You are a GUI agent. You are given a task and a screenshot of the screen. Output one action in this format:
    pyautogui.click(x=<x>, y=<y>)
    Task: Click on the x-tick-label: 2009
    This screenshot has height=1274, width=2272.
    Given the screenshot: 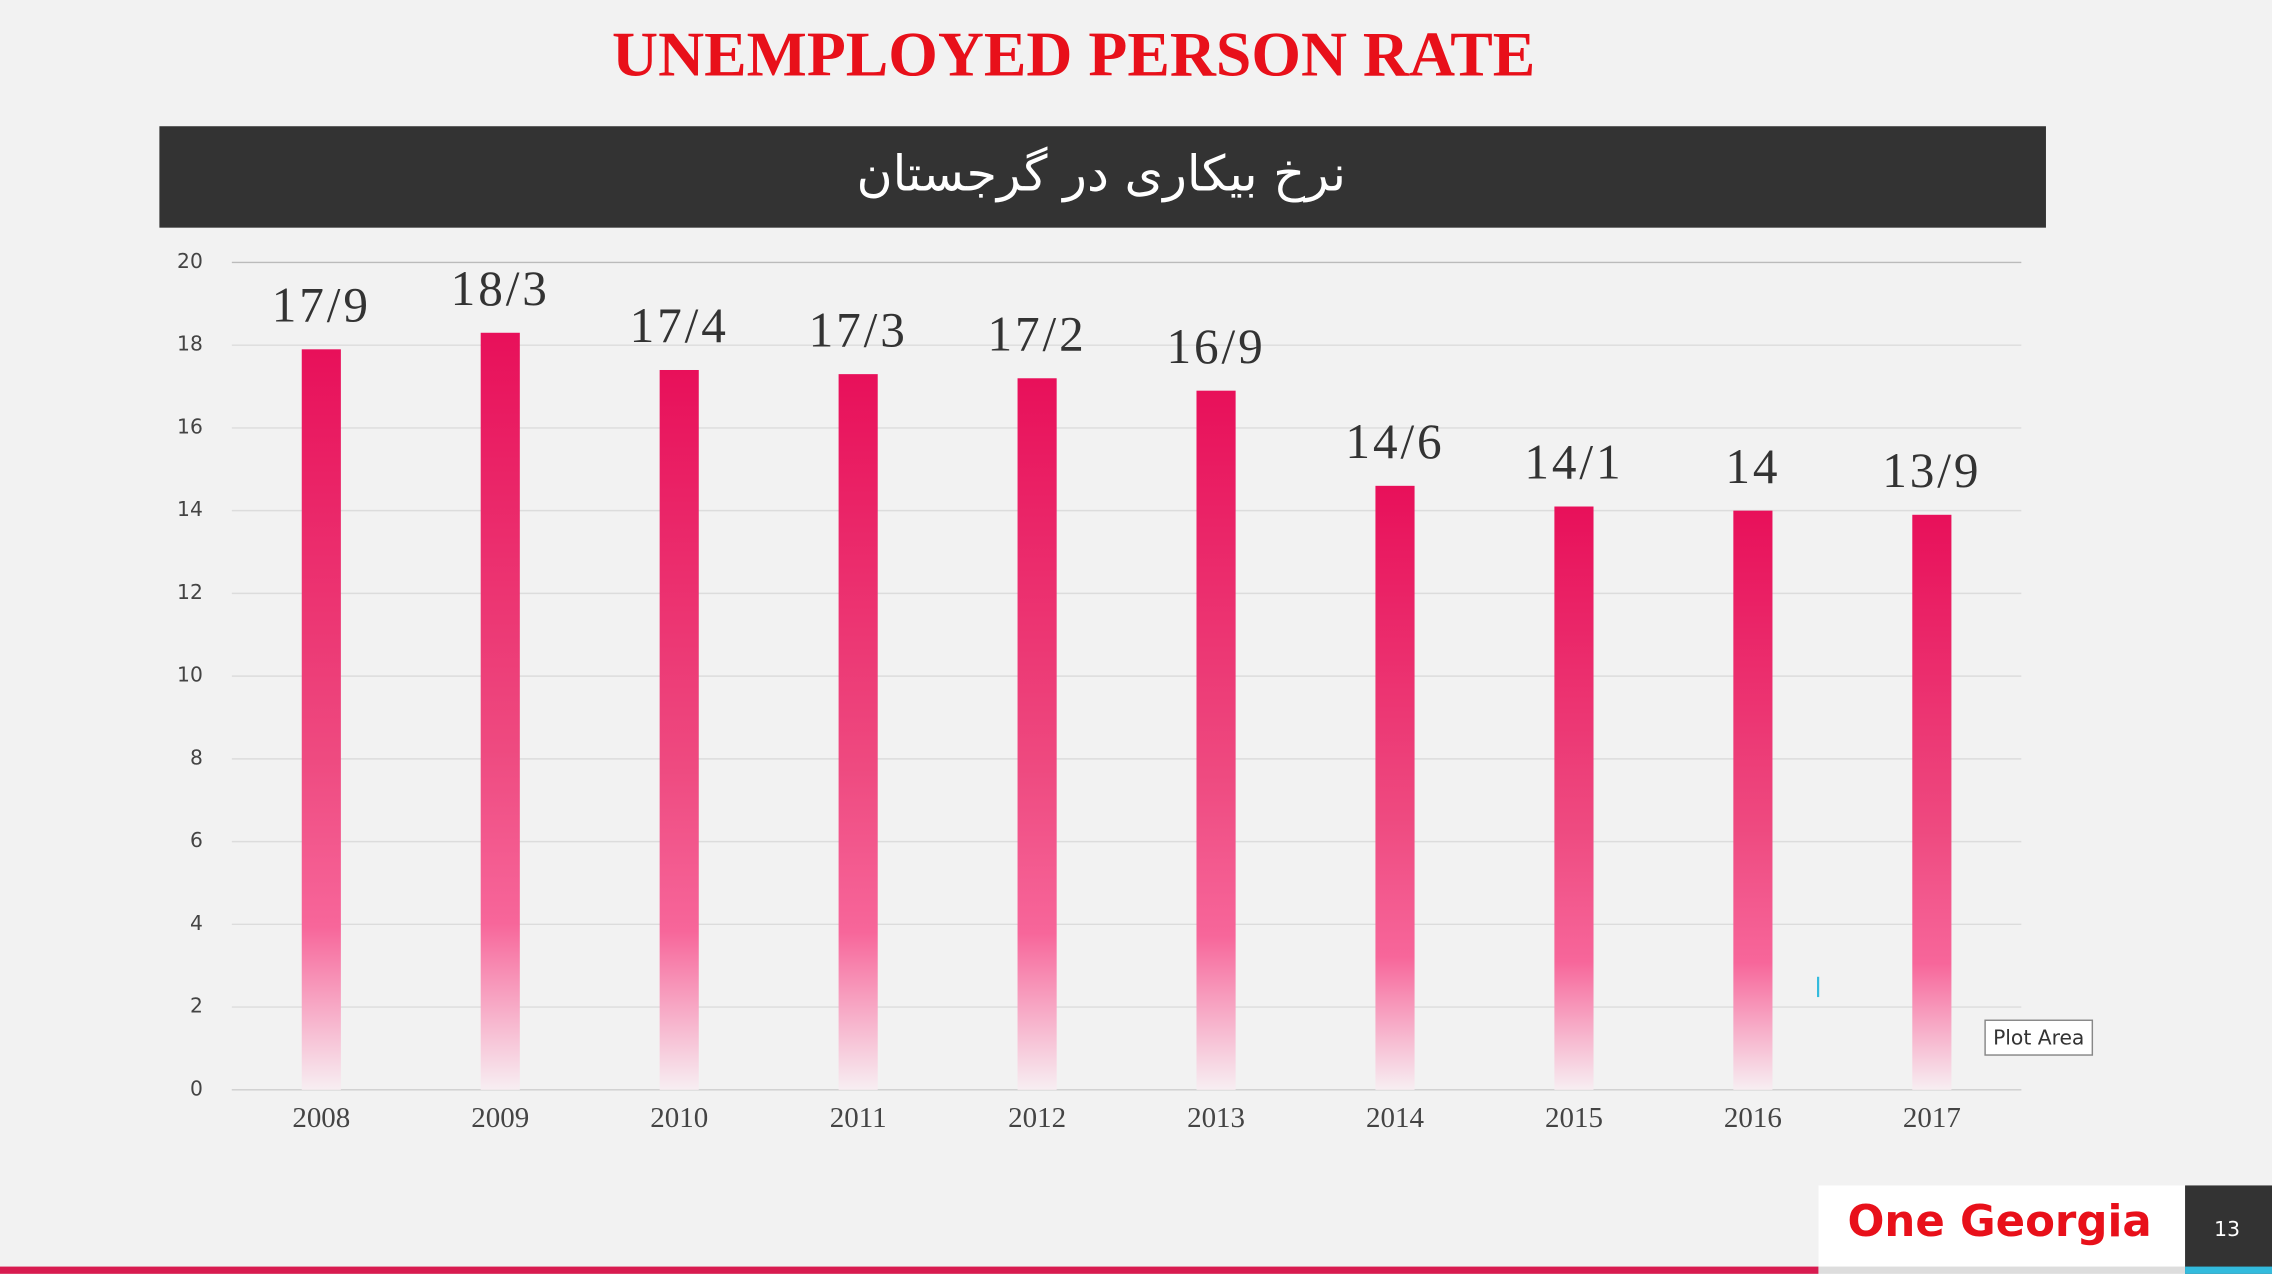 What is the action you would take?
    pyautogui.click(x=500, y=1118)
    